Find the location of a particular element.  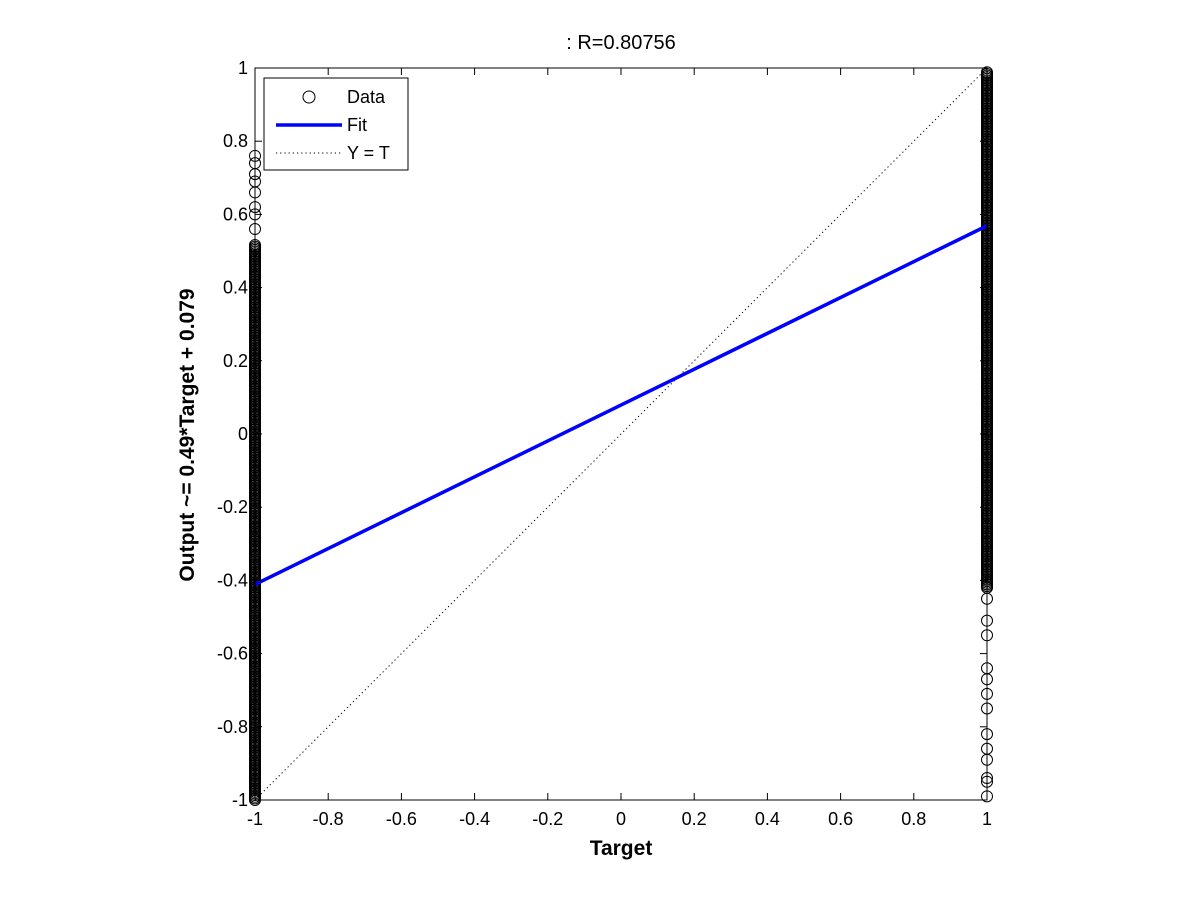

x-tick-label: -0.6 is located at coordinates (401, 819).